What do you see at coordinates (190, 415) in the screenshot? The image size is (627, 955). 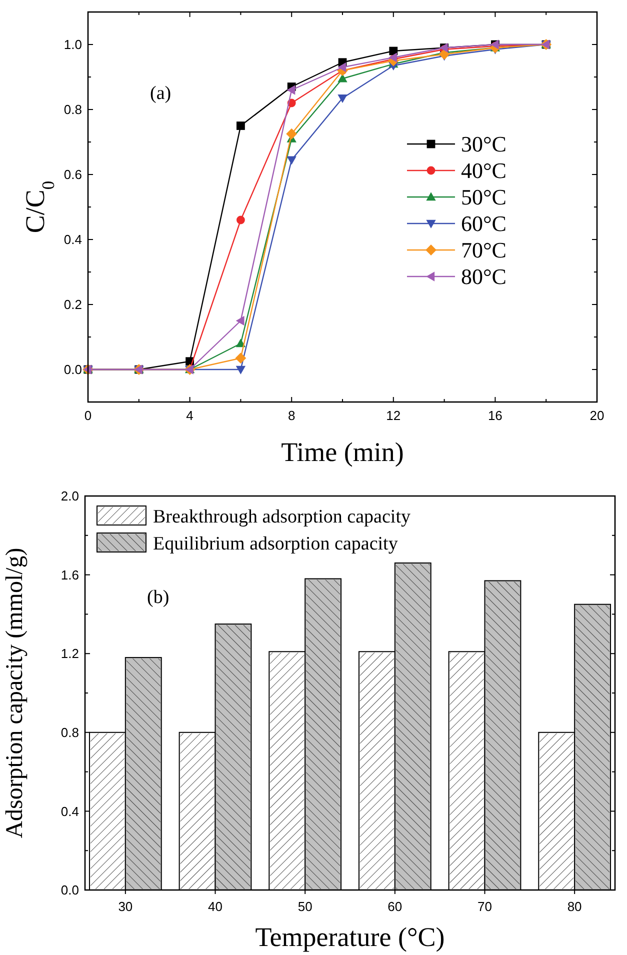 I see `x-tick-label: 4` at bounding box center [190, 415].